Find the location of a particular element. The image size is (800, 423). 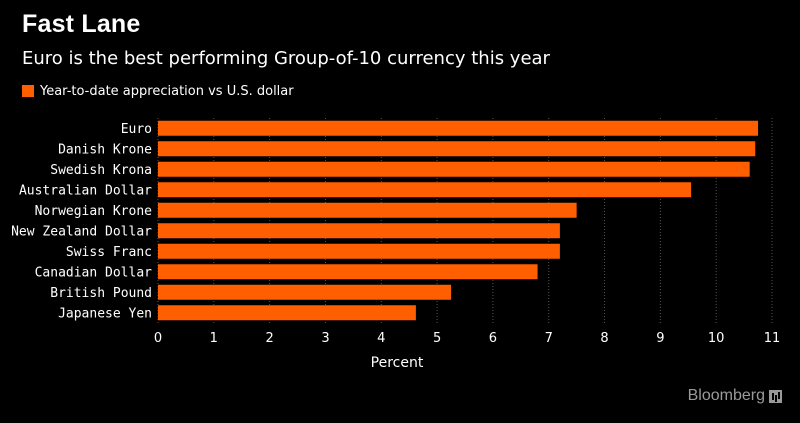

x-tick-label: 7 is located at coordinates (549, 338).